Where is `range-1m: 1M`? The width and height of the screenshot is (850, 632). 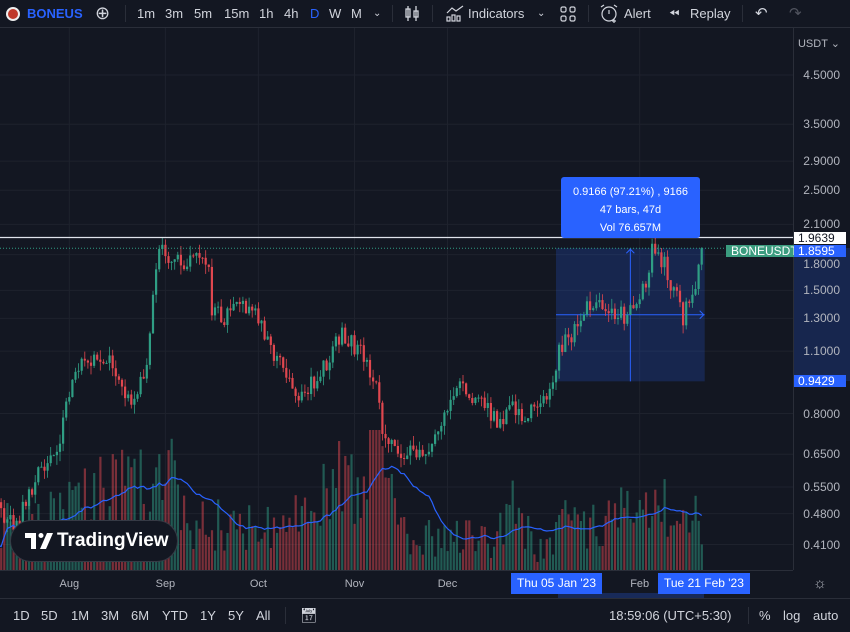
range-1m: 1M is located at coordinates (80, 615).